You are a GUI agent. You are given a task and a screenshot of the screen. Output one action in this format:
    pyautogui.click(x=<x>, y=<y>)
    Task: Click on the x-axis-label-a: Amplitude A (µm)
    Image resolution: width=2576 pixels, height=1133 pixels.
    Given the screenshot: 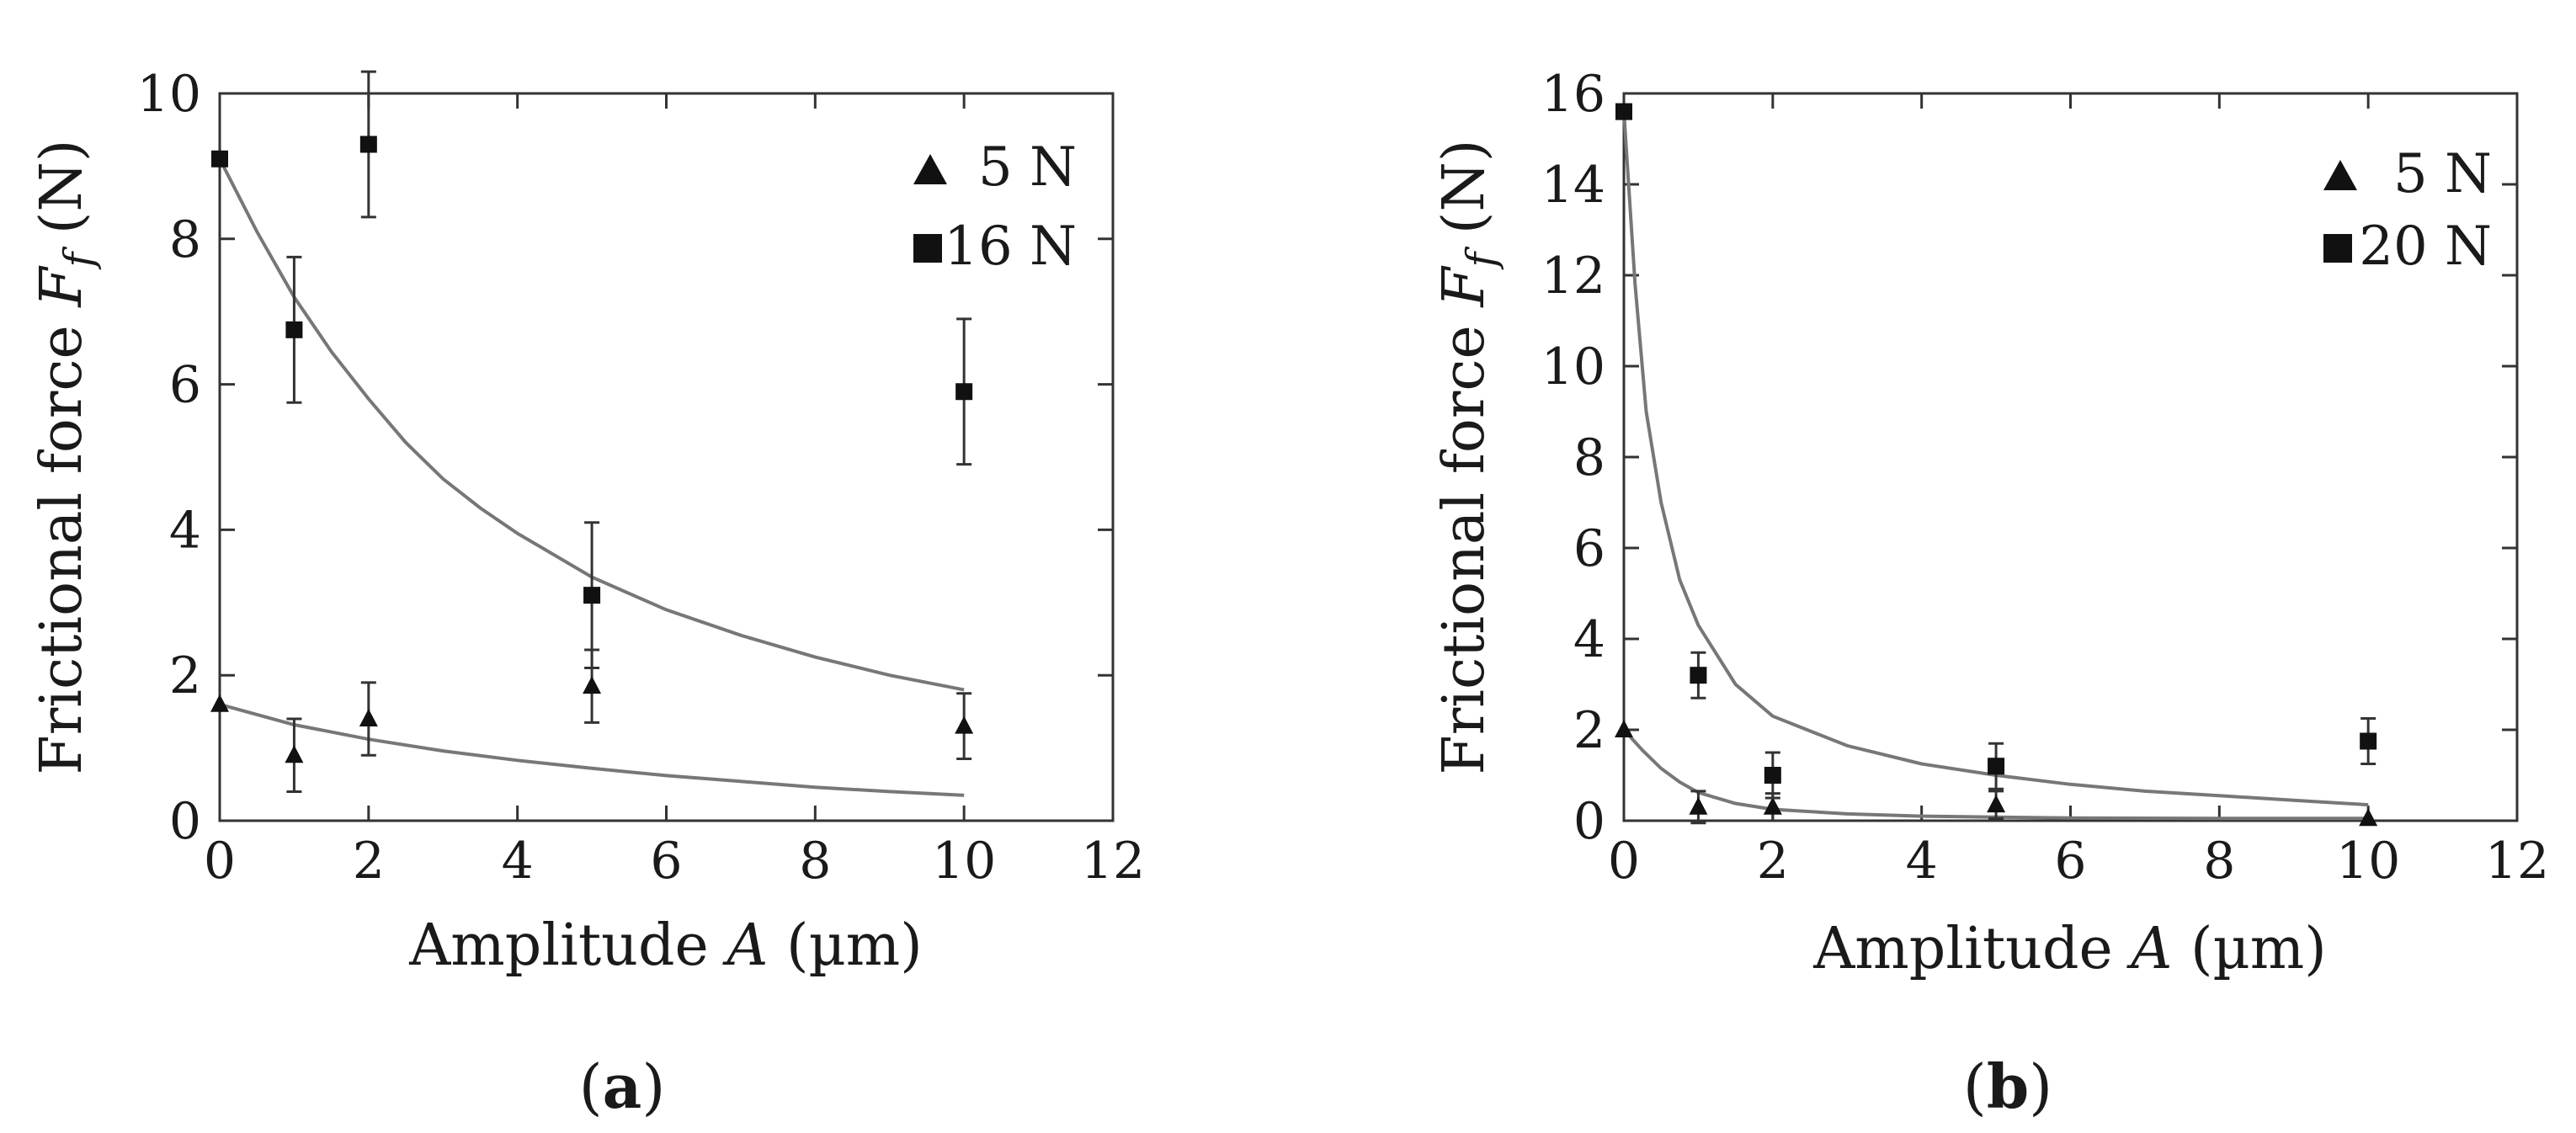 What is the action you would take?
    pyautogui.click(x=665, y=945)
    